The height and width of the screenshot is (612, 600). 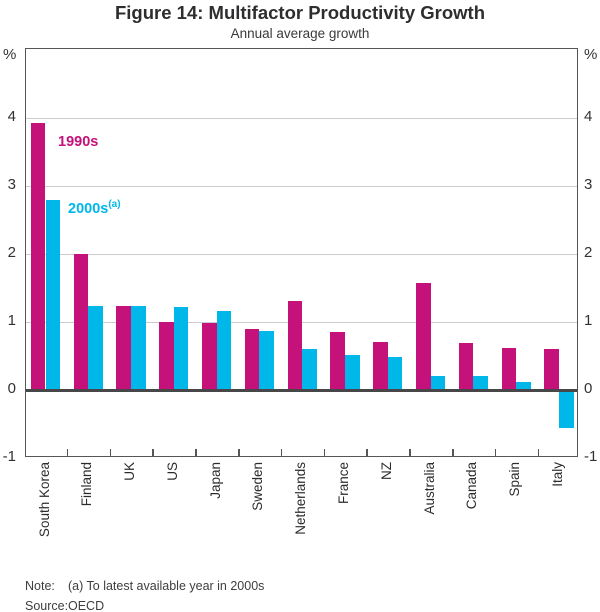 What do you see at coordinates (11, 388) in the screenshot?
I see `y-axis-label-left-0: 0` at bounding box center [11, 388].